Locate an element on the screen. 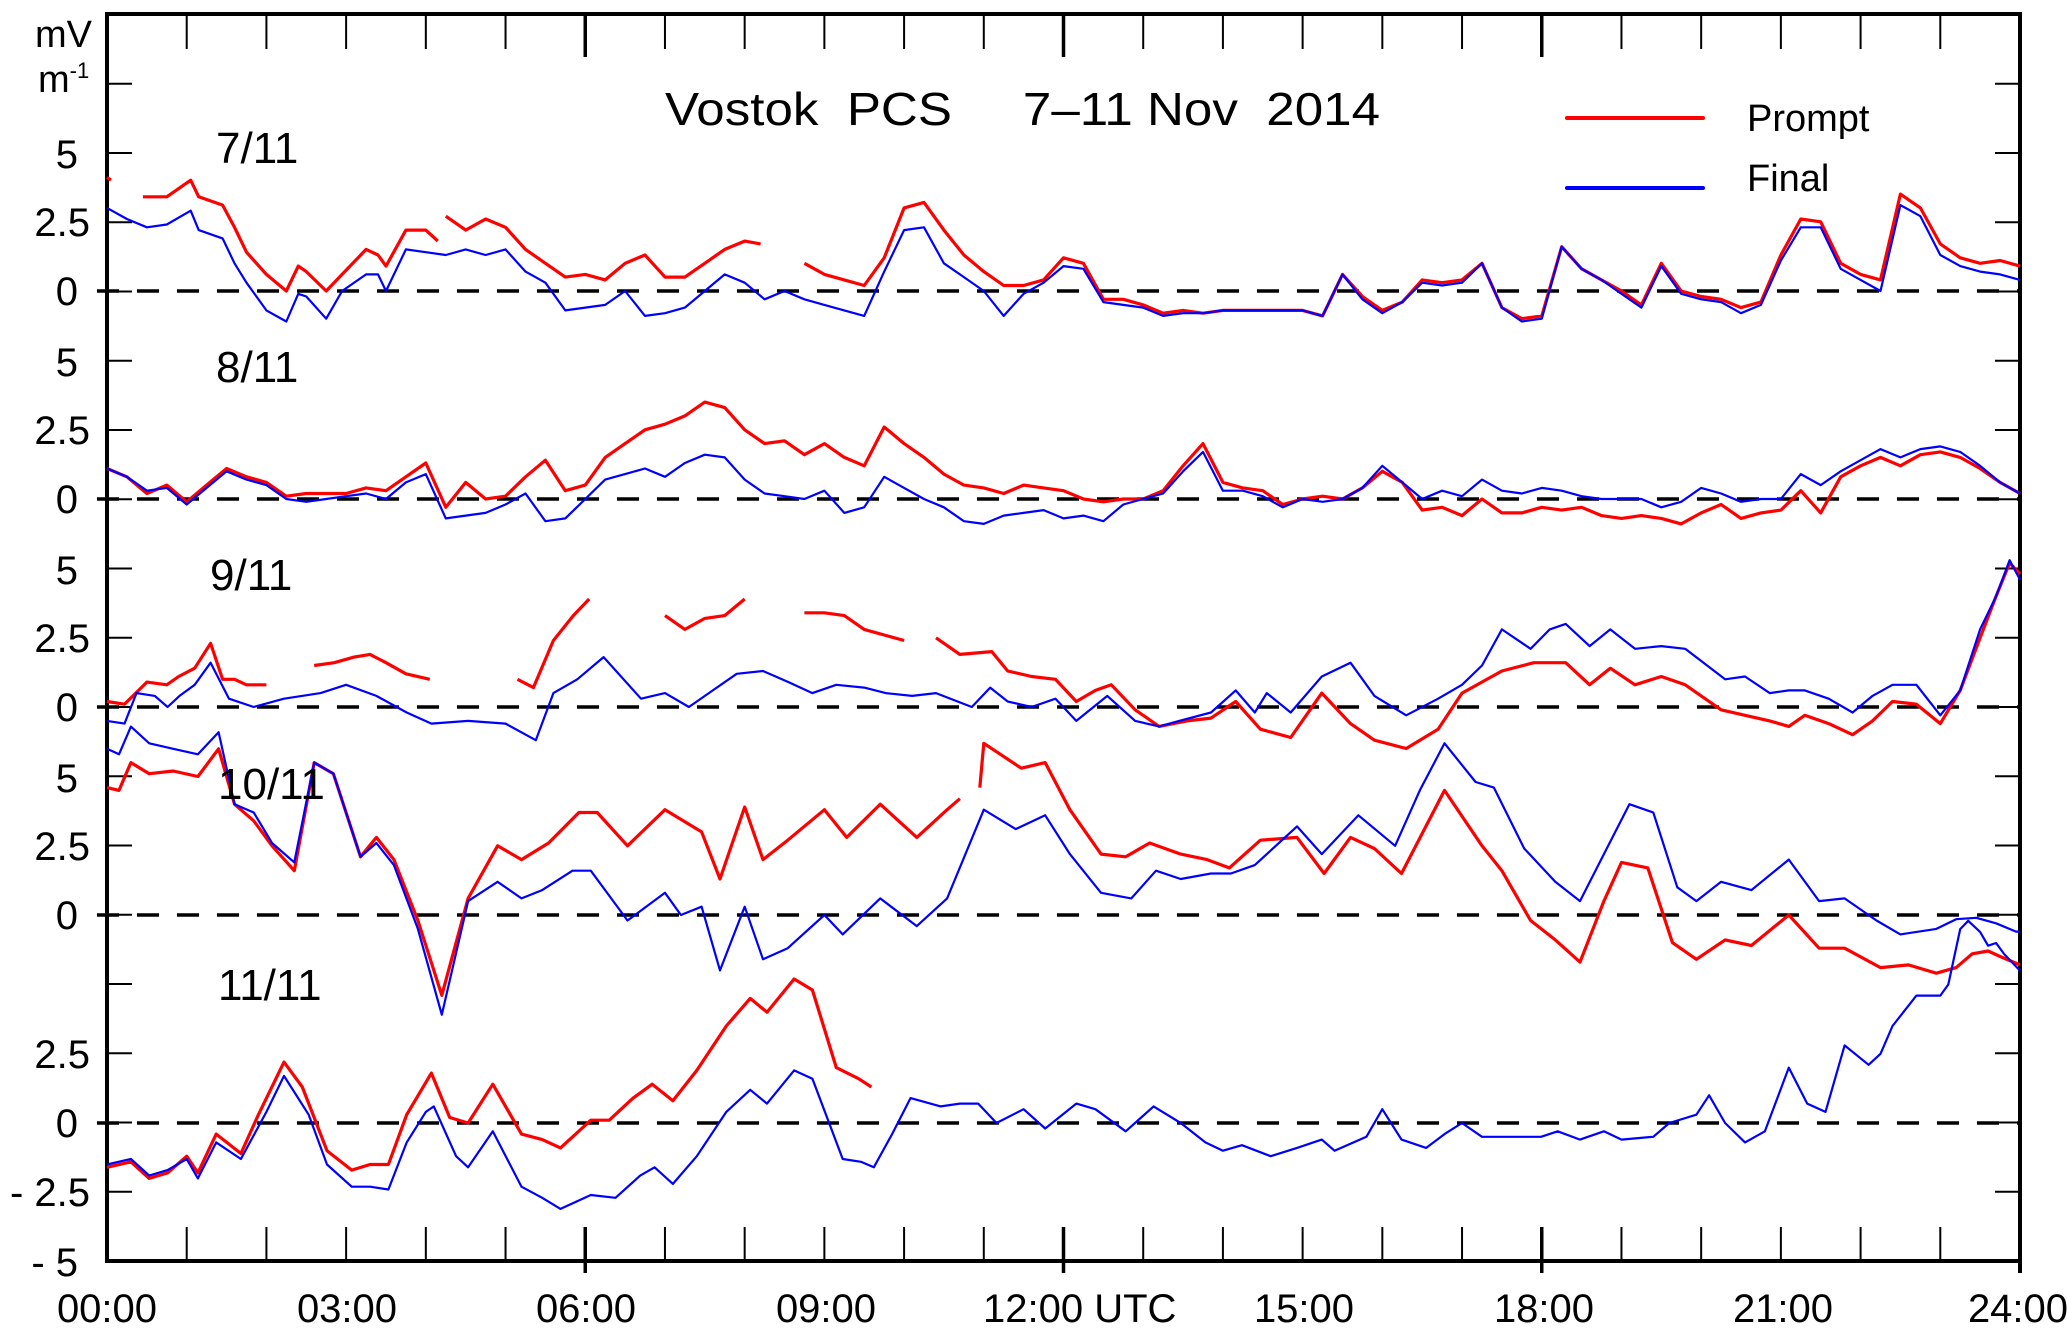 This screenshot has width=2067, height=1330. ytick-label-p0-0: 0 is located at coordinates (67, 292).